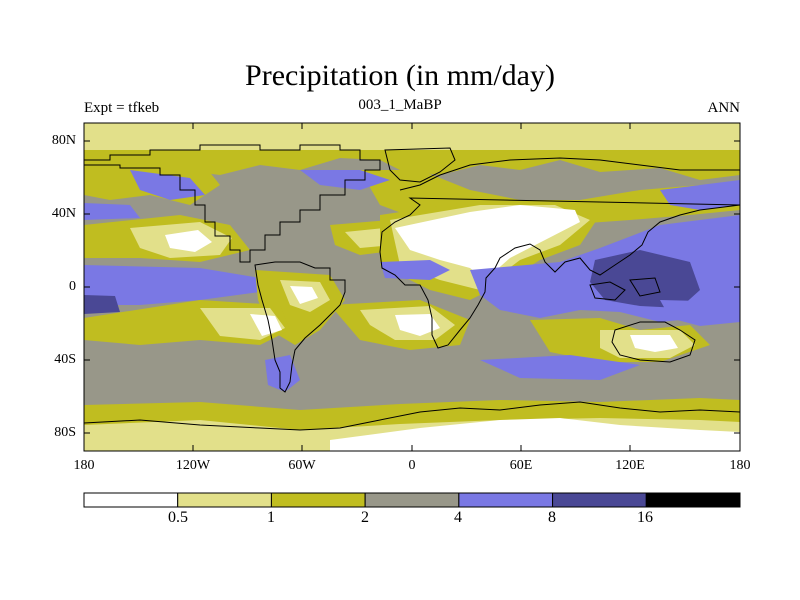  Describe the element at coordinates (193, 465) in the screenshot. I see `x-tick-label-120w: 120W` at that location.